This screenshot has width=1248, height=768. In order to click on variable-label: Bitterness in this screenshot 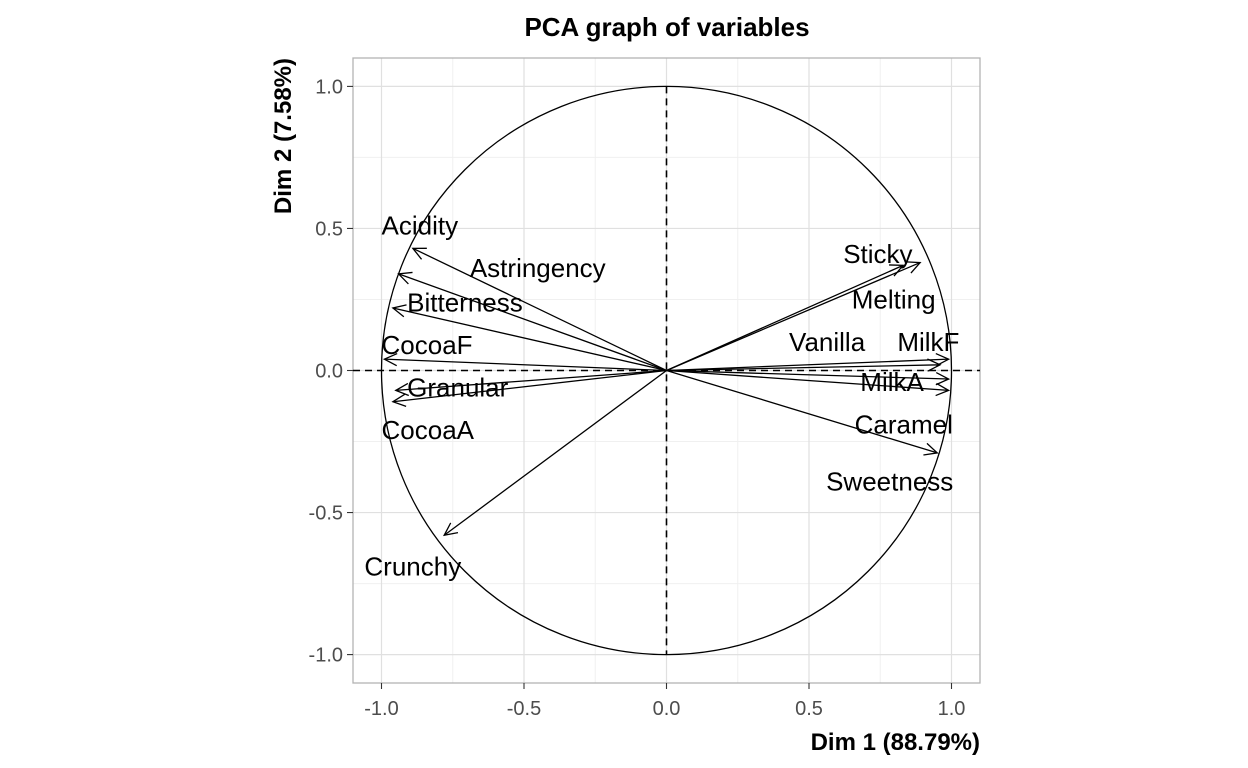, I will do `click(465, 302)`.